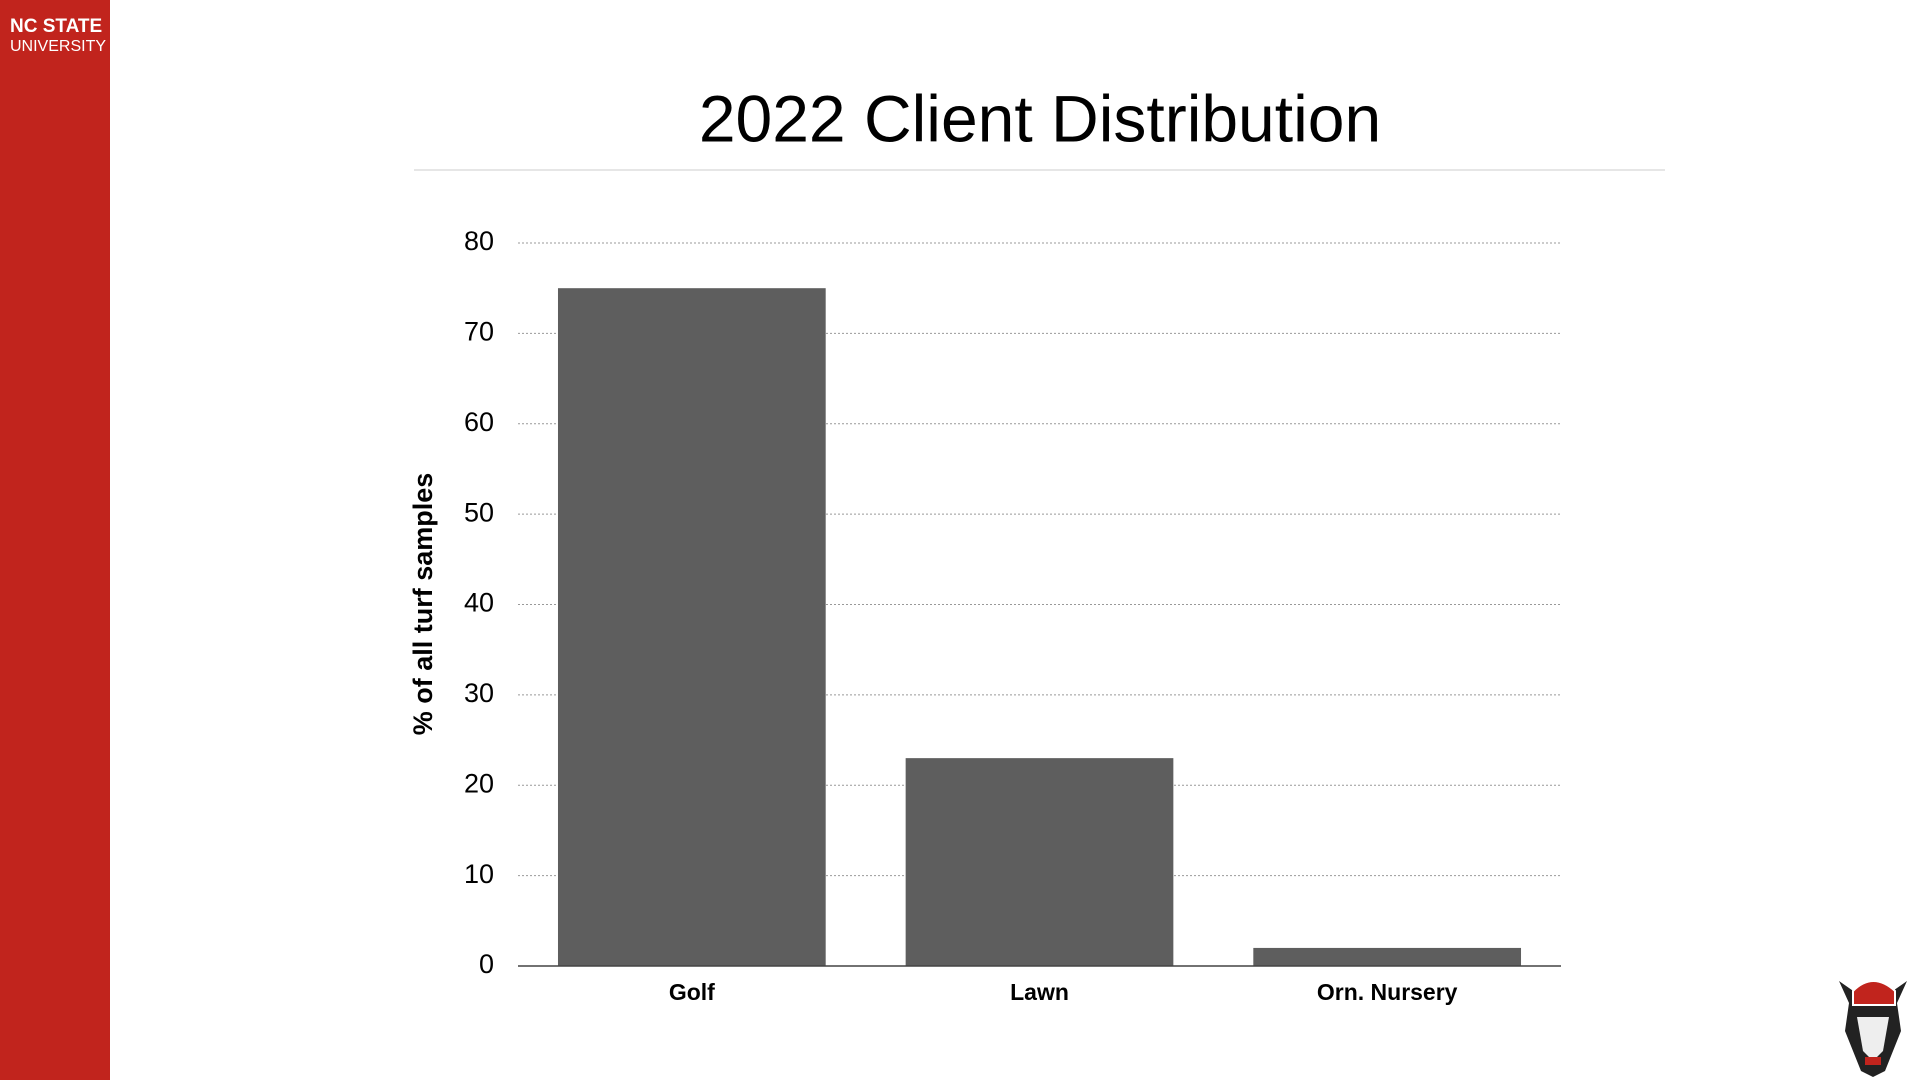 The height and width of the screenshot is (1080, 1920). What do you see at coordinates (479, 693) in the screenshot?
I see `y-tick-label: 30` at bounding box center [479, 693].